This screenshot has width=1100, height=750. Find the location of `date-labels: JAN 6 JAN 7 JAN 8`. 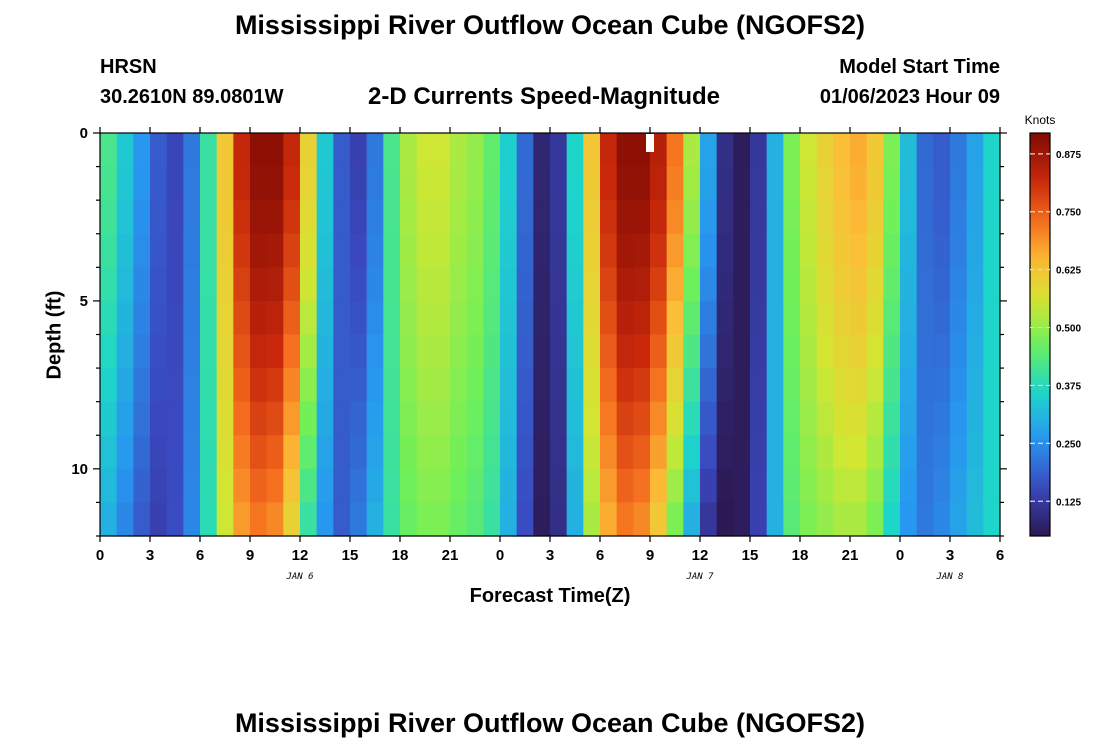

date-labels: JAN 6 JAN 7 JAN 8 is located at coordinates (624, 577).